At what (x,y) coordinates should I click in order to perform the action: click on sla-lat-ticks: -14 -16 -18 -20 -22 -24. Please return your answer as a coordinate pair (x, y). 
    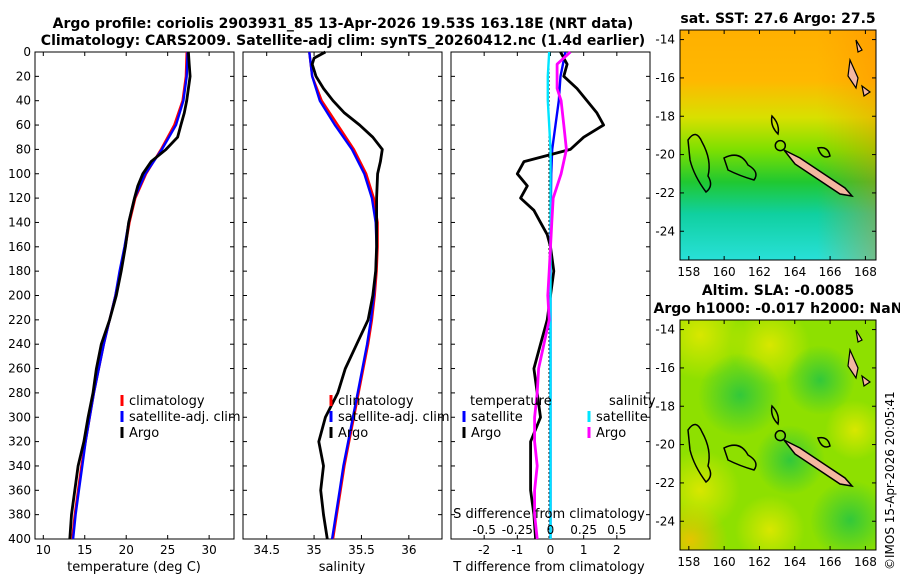
    Looking at the image, I should click on (765, 425).